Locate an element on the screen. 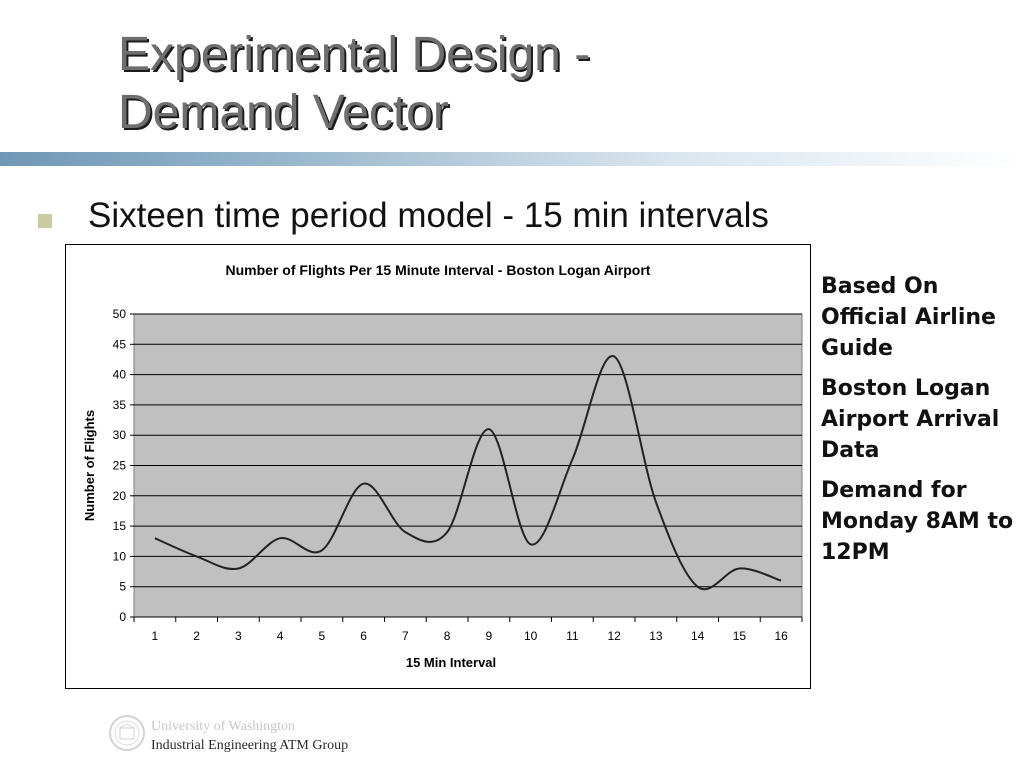 This screenshot has height=768, width=1024. footer-university: University of Washington is located at coordinates (223, 726).